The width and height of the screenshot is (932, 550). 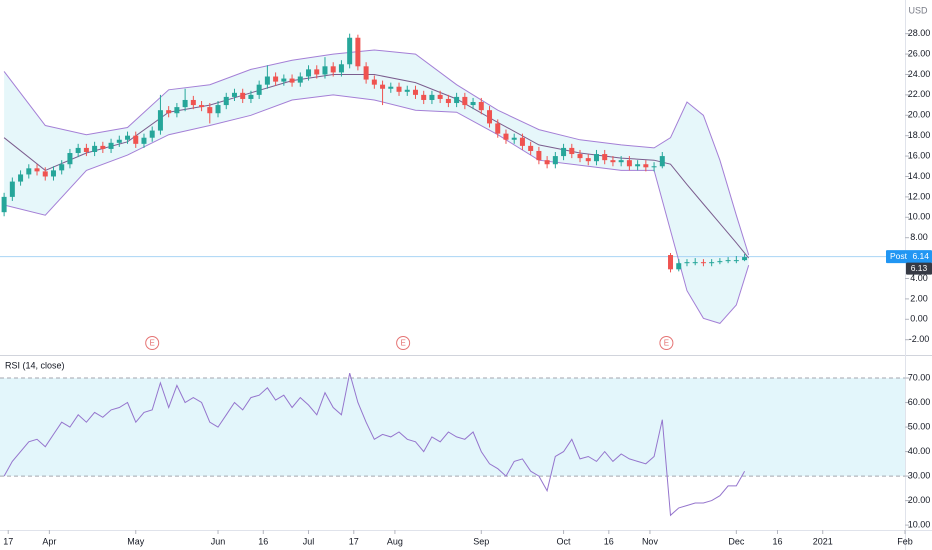 I want to click on last-price-box, so click(x=919, y=268).